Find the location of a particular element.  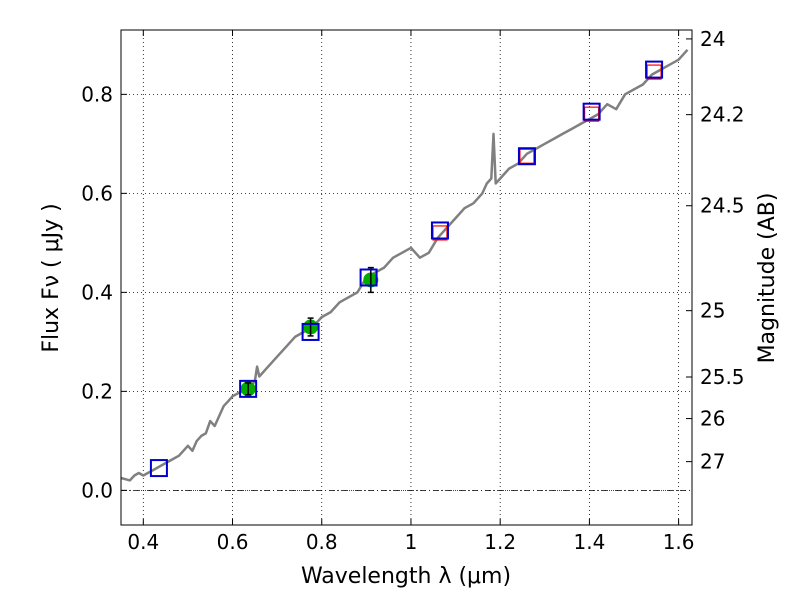

x-tick-label: 0.8 is located at coordinates (322, 542).